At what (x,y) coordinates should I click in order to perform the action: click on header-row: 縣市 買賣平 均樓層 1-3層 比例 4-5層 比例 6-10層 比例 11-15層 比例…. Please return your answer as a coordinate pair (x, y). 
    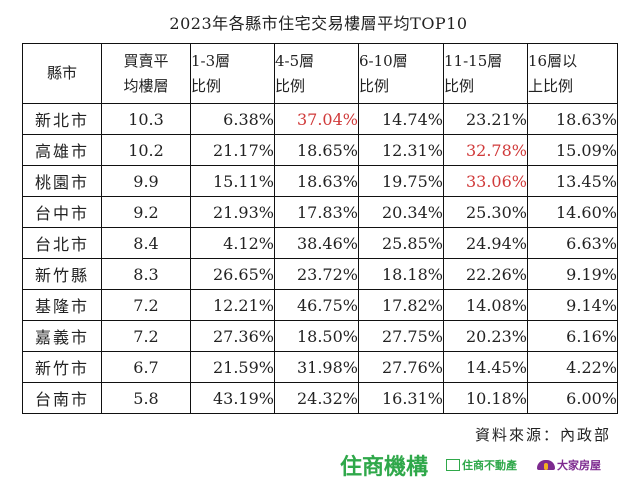
    Looking at the image, I should click on (320, 73).